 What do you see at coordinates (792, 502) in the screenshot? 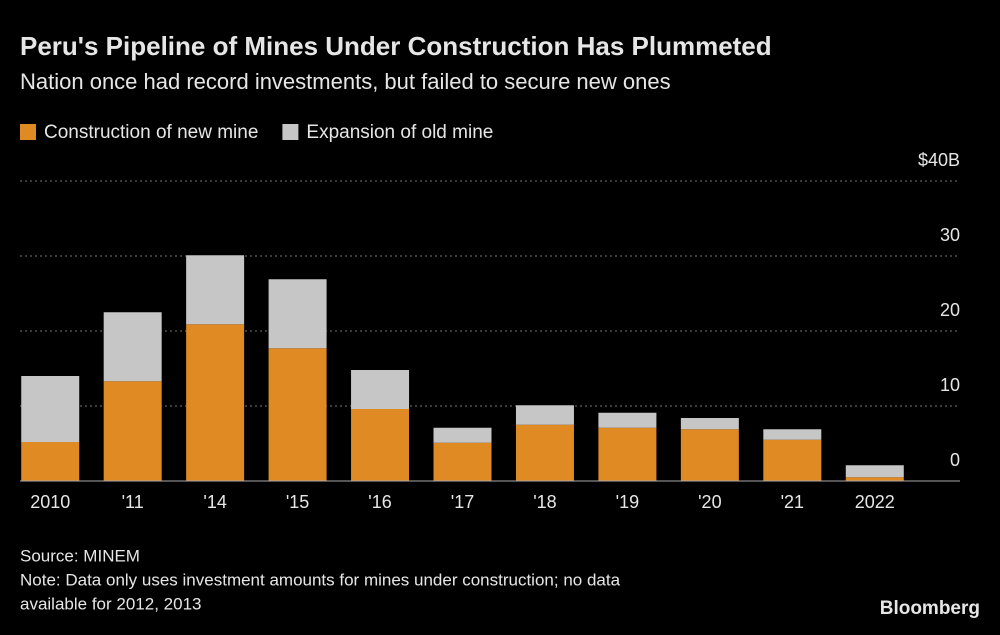
I see `x-tick-label: '21` at bounding box center [792, 502].